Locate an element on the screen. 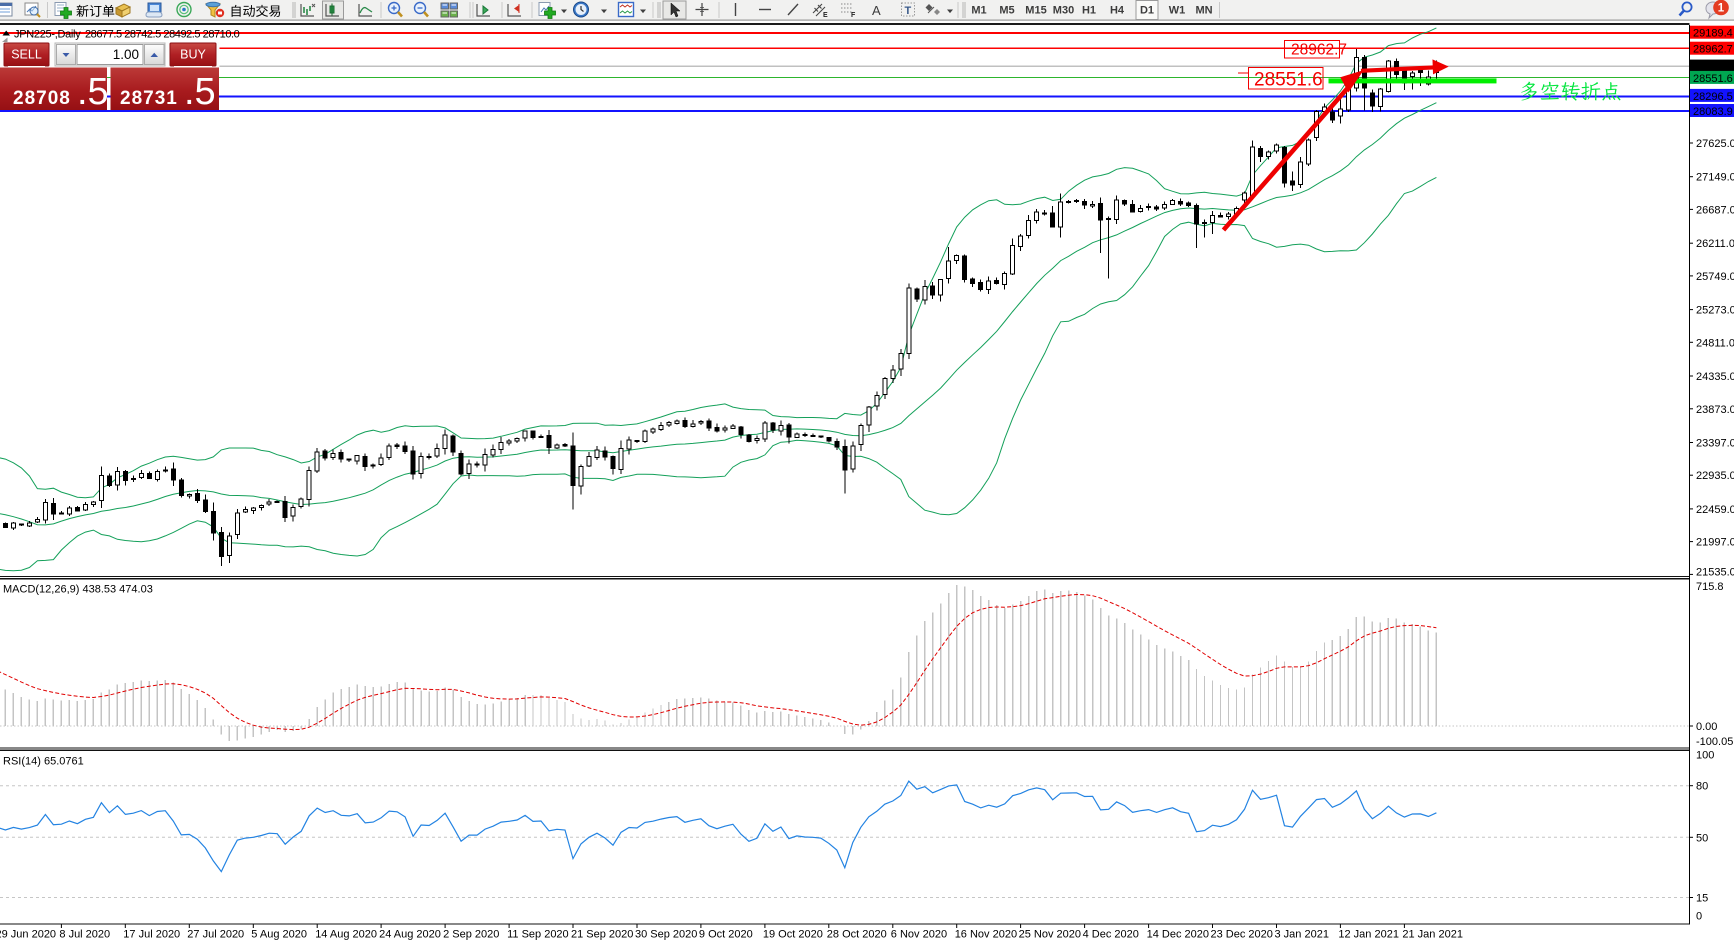 This screenshot has height=941, width=1734. svg-text: SELL is located at coordinates (26, 55).